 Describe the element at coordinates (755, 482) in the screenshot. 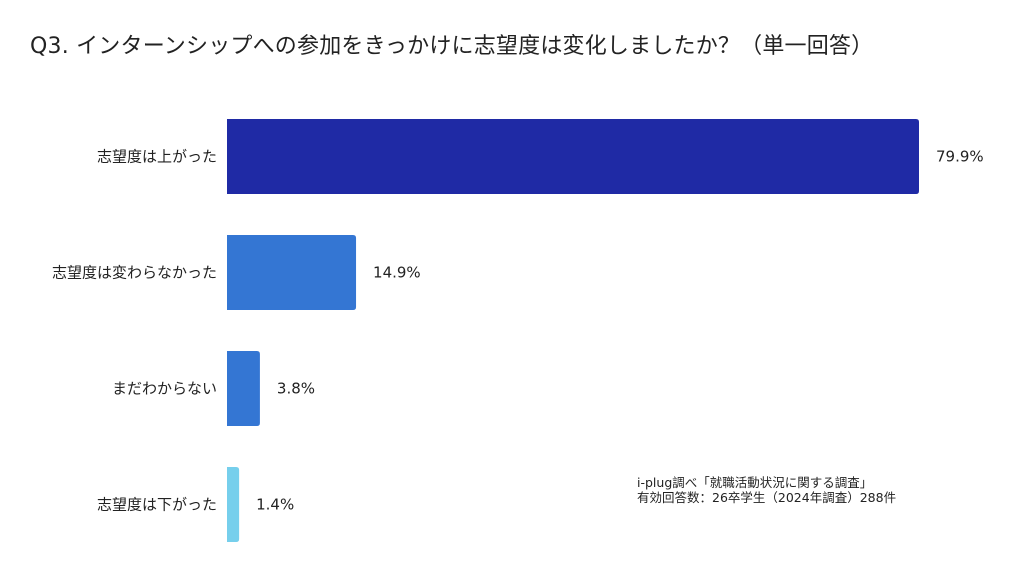

I see `source-note-line-1: i-plug調べ「就職活動状況に関する調査」` at that location.